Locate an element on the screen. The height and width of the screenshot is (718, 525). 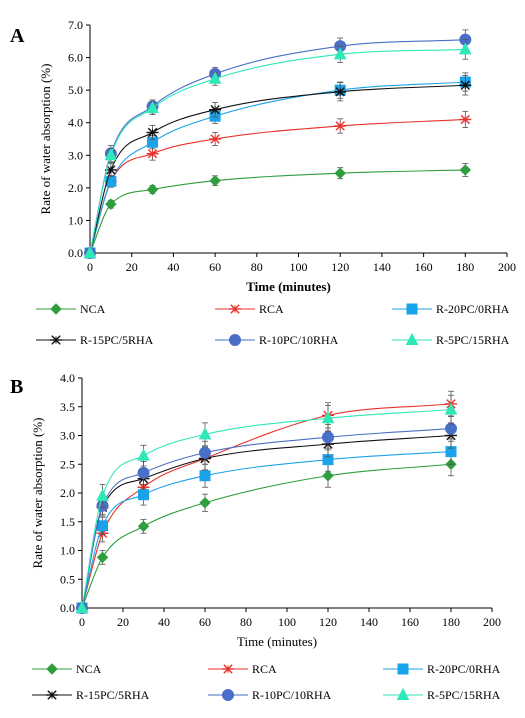
legend-entry: NCA is located at coordinates (67, 669).